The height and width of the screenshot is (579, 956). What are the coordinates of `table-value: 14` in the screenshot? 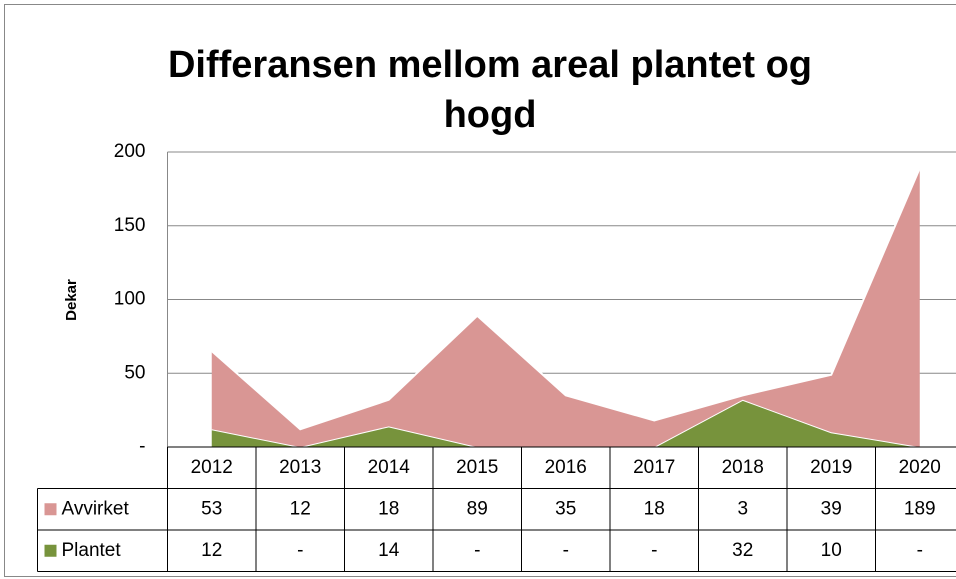 It's located at (389, 550).